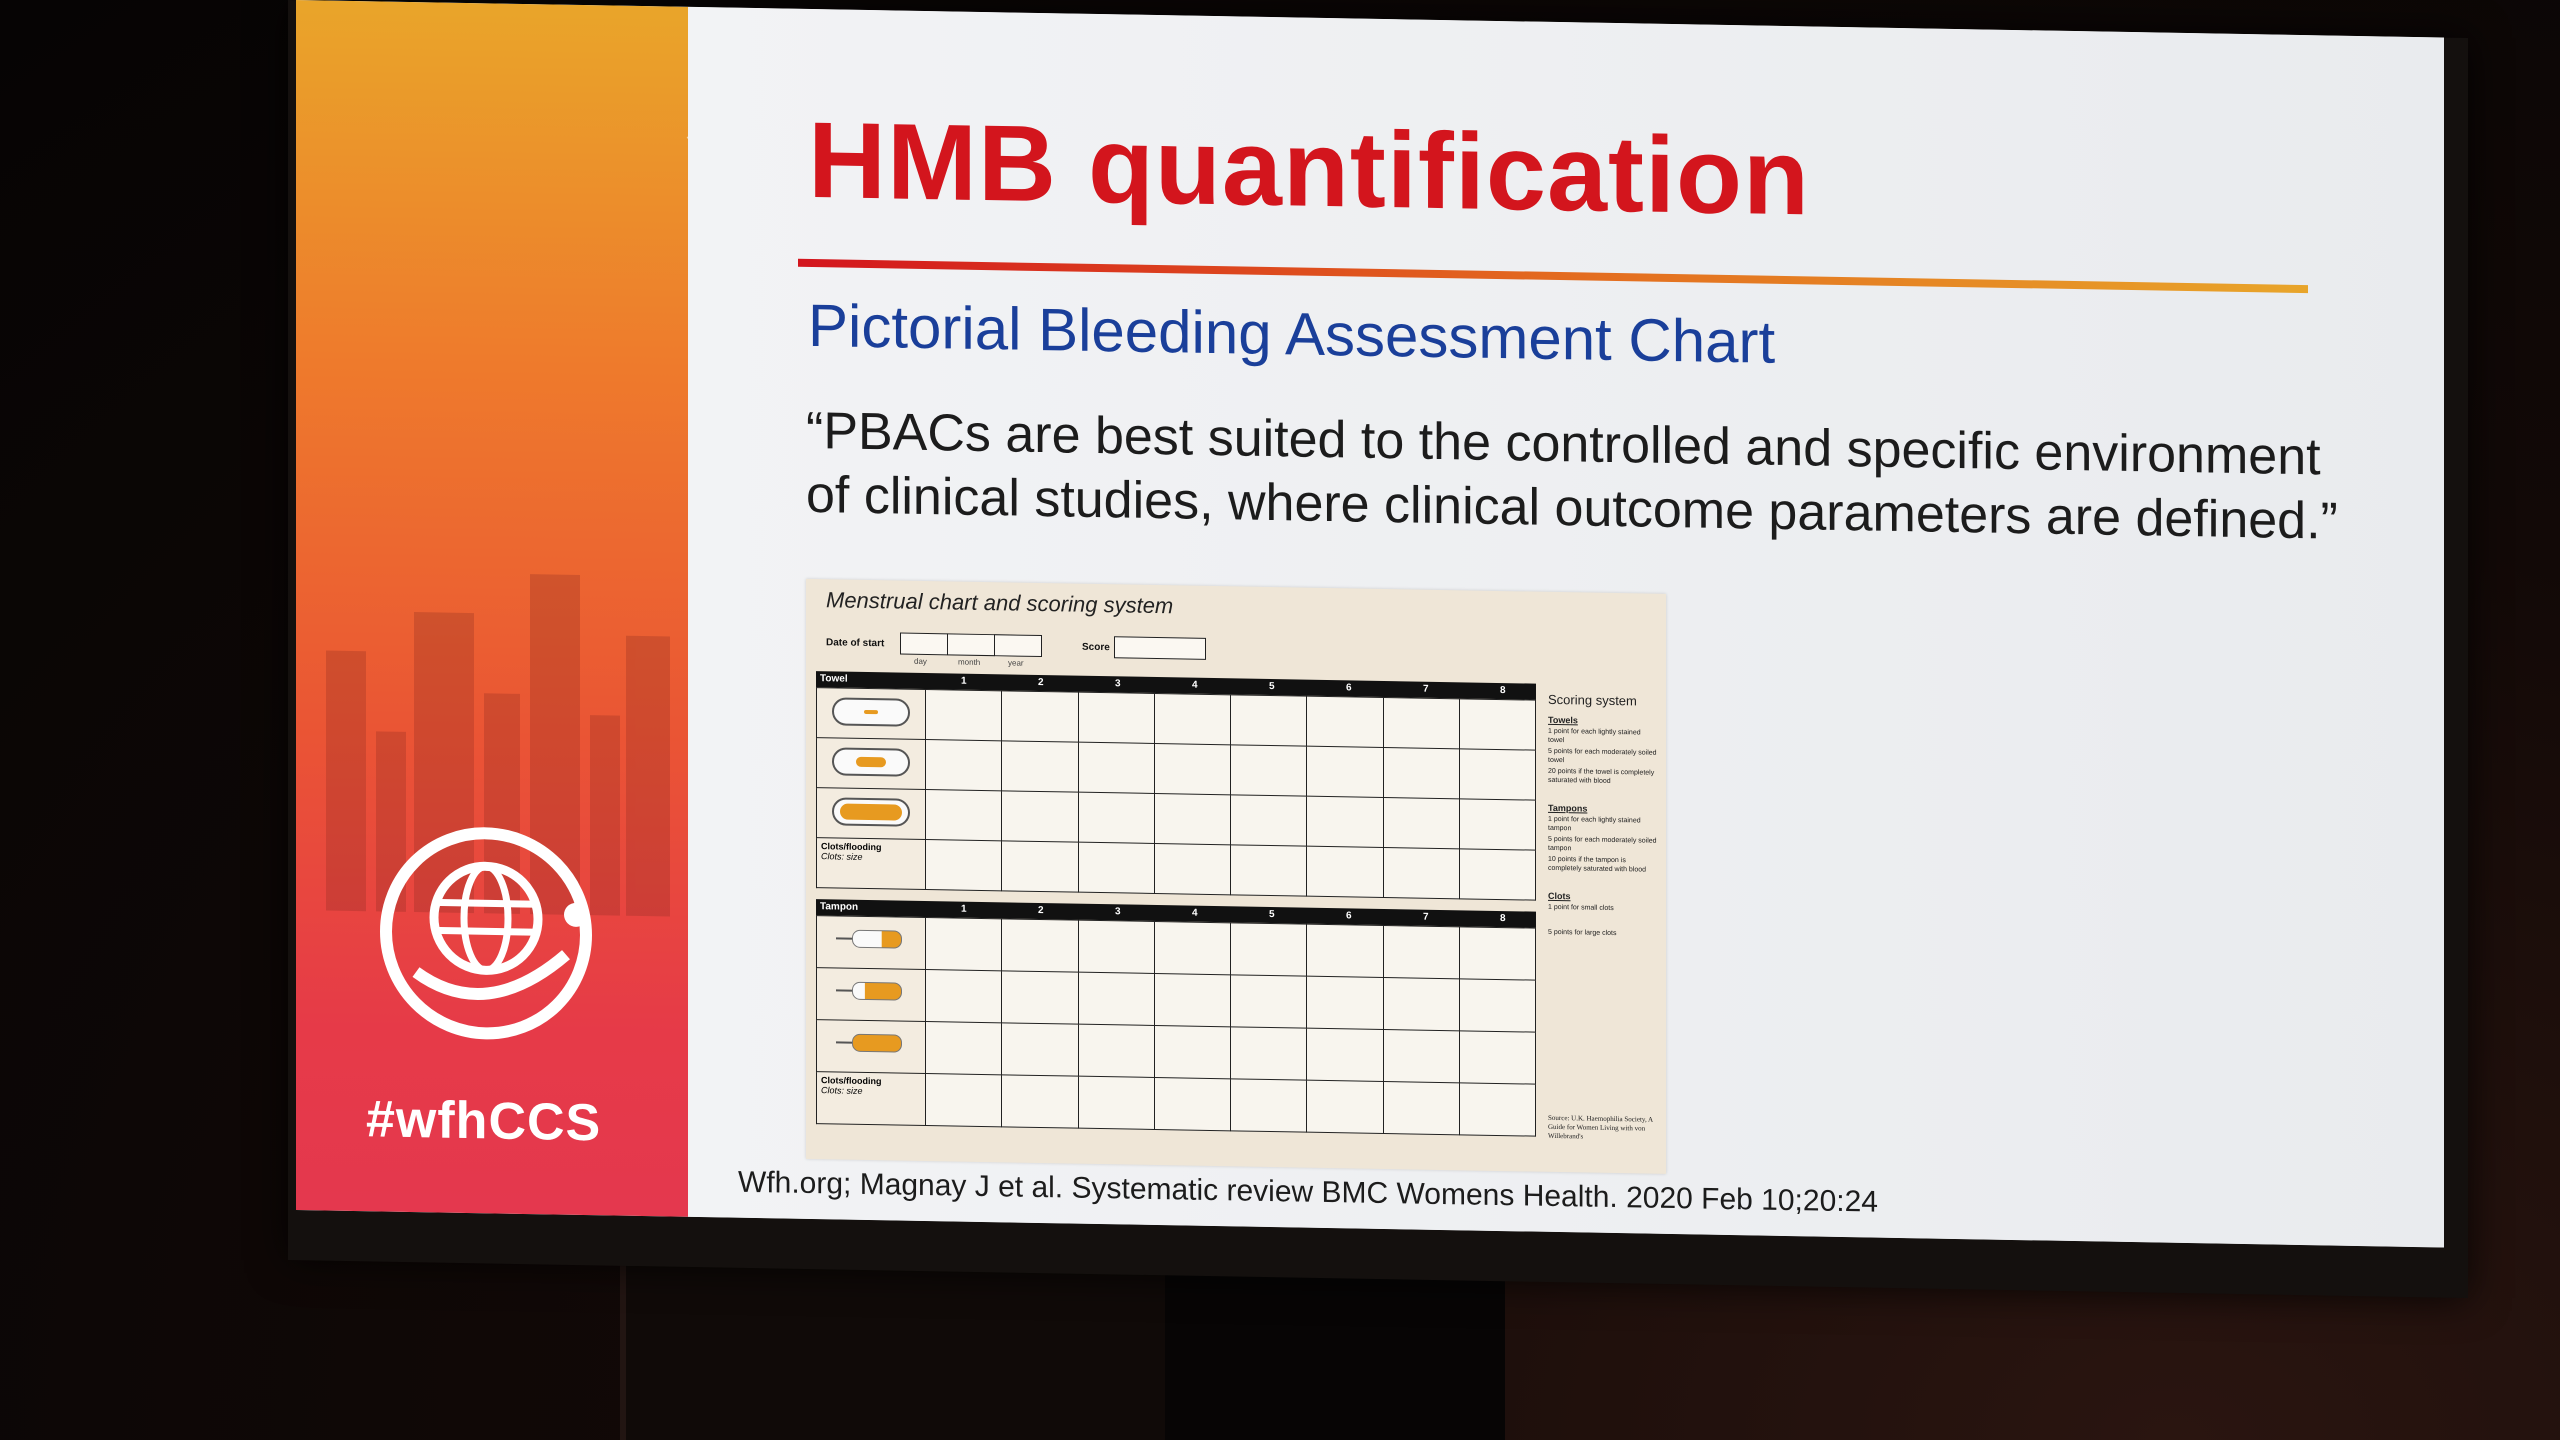 This screenshot has height=1440, width=2560. Describe the element at coordinates (871, 939) in the screenshot. I see `light-tampon-icon` at that location.